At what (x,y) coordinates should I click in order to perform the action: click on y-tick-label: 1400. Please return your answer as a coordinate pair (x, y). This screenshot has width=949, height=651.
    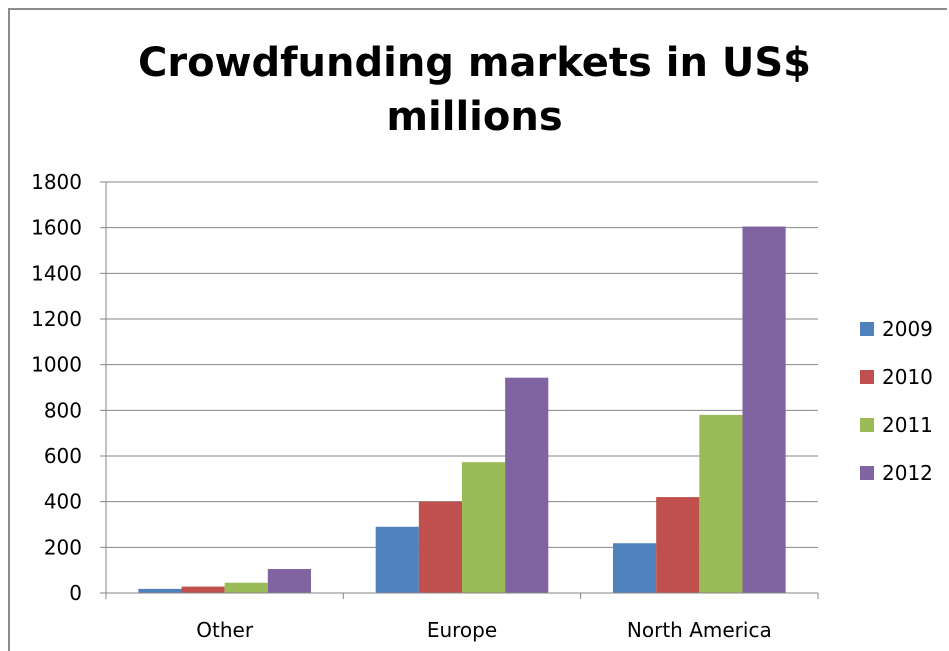
    Looking at the image, I should click on (56, 273).